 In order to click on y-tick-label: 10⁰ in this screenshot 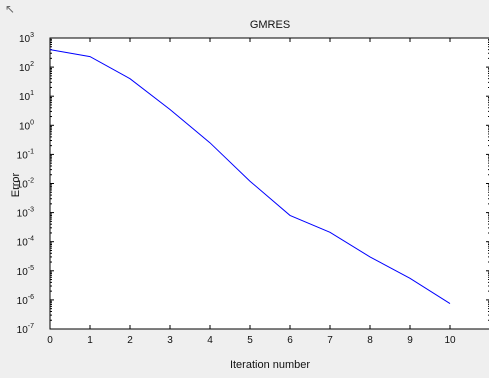, I will do `click(26, 125)`.